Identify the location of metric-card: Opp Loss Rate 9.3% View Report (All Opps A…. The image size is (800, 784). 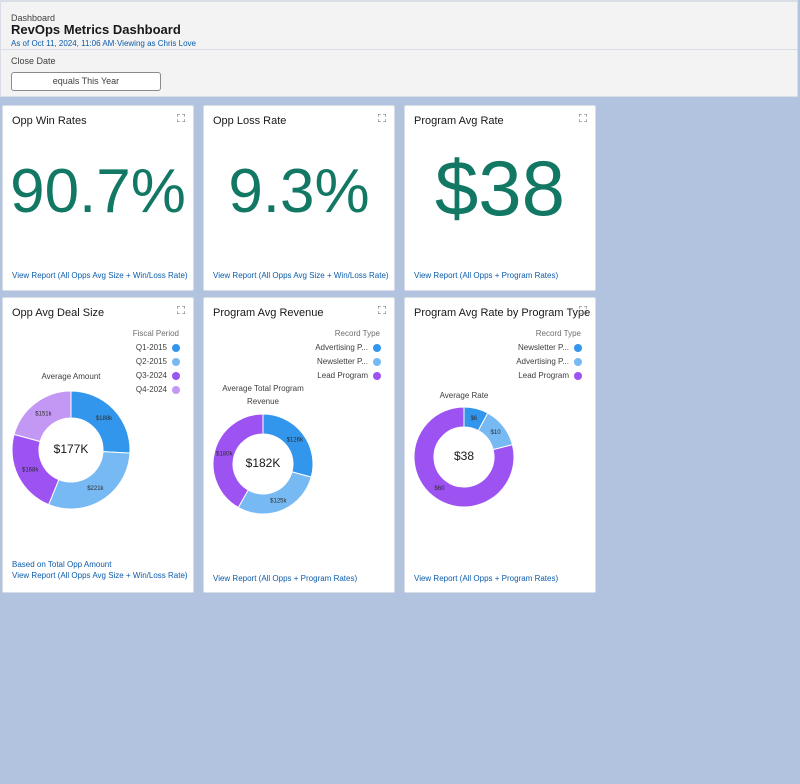
(299, 198).